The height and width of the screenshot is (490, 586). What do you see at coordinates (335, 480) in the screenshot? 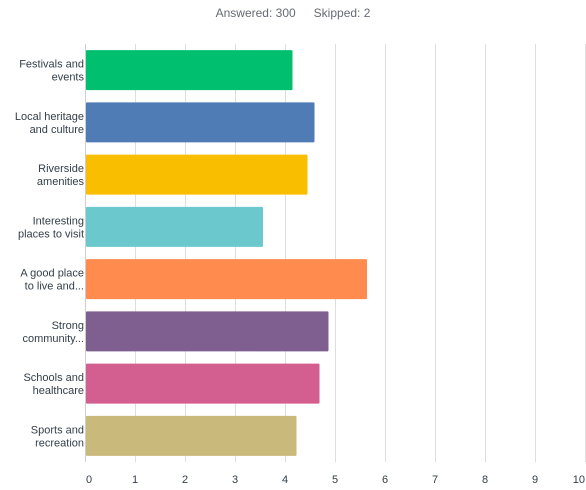
I see `x-tick-label-5: 5` at bounding box center [335, 480].